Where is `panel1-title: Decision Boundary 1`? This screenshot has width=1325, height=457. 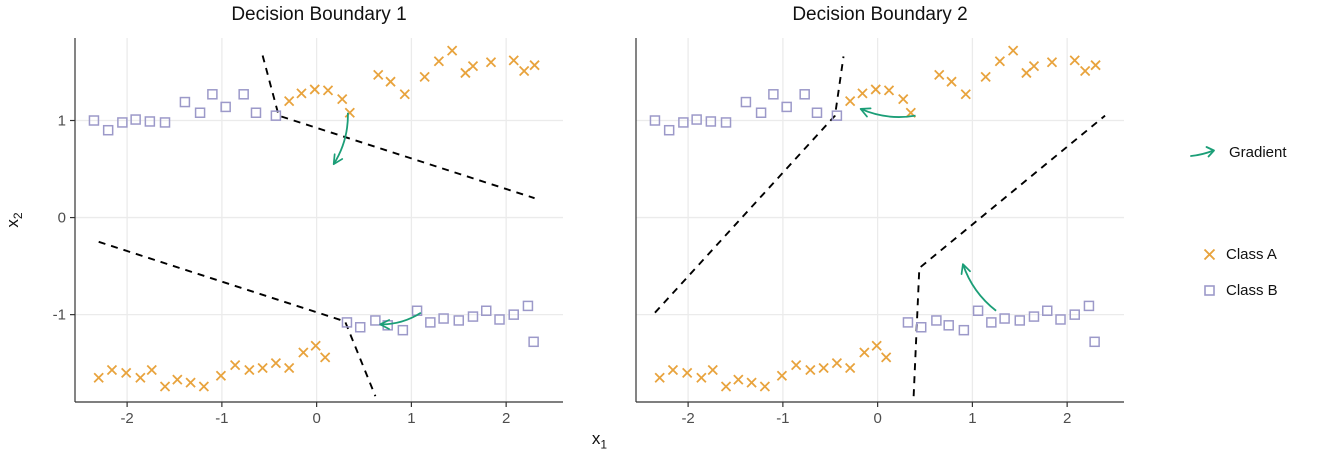 panel1-title: Decision Boundary 1 is located at coordinates (319, 14).